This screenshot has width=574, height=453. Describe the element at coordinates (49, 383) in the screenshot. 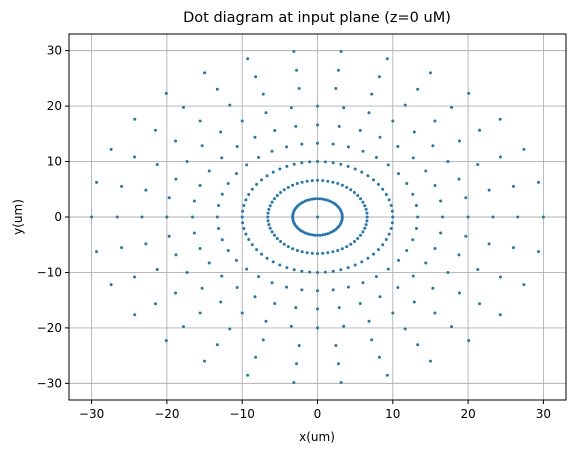

I see `y-tick-label: −30` at that location.